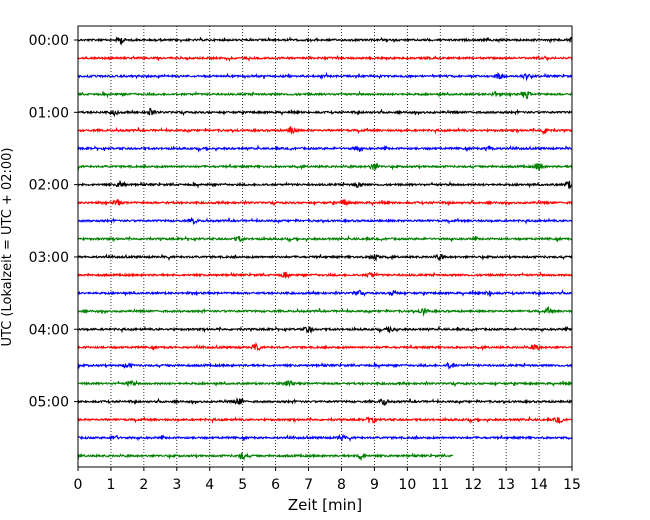  Describe the element at coordinates (308, 485) in the screenshot. I see `x-tick-label: 7` at that location.